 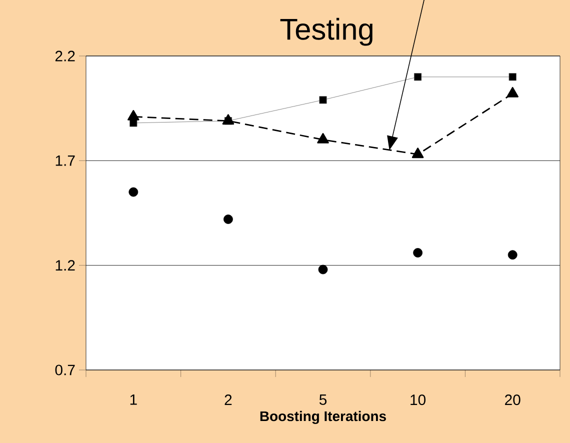 What do you see at coordinates (65, 370) in the screenshot?
I see `y-tick-label: 0.7` at bounding box center [65, 370].